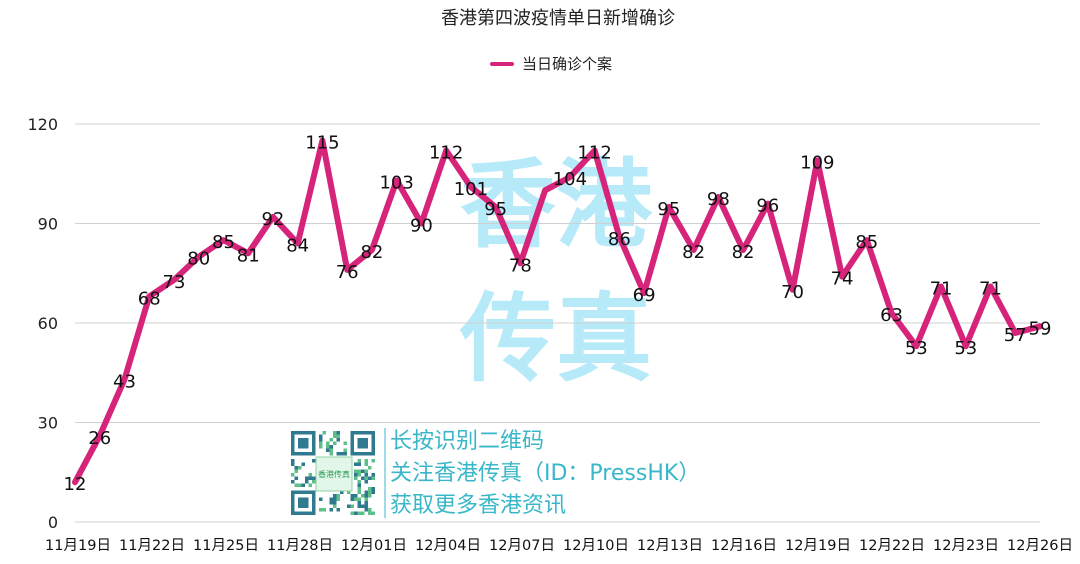  I want to click on data-label: 115, so click(322, 143).